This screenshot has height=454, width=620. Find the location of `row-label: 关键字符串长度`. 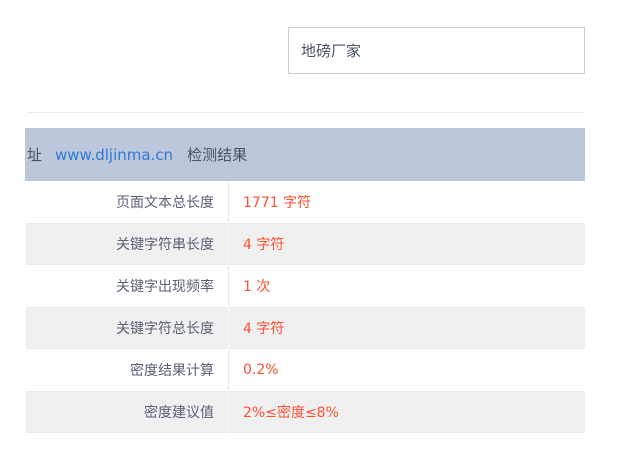

row-label: 关键字符串长度 is located at coordinates (127, 244).